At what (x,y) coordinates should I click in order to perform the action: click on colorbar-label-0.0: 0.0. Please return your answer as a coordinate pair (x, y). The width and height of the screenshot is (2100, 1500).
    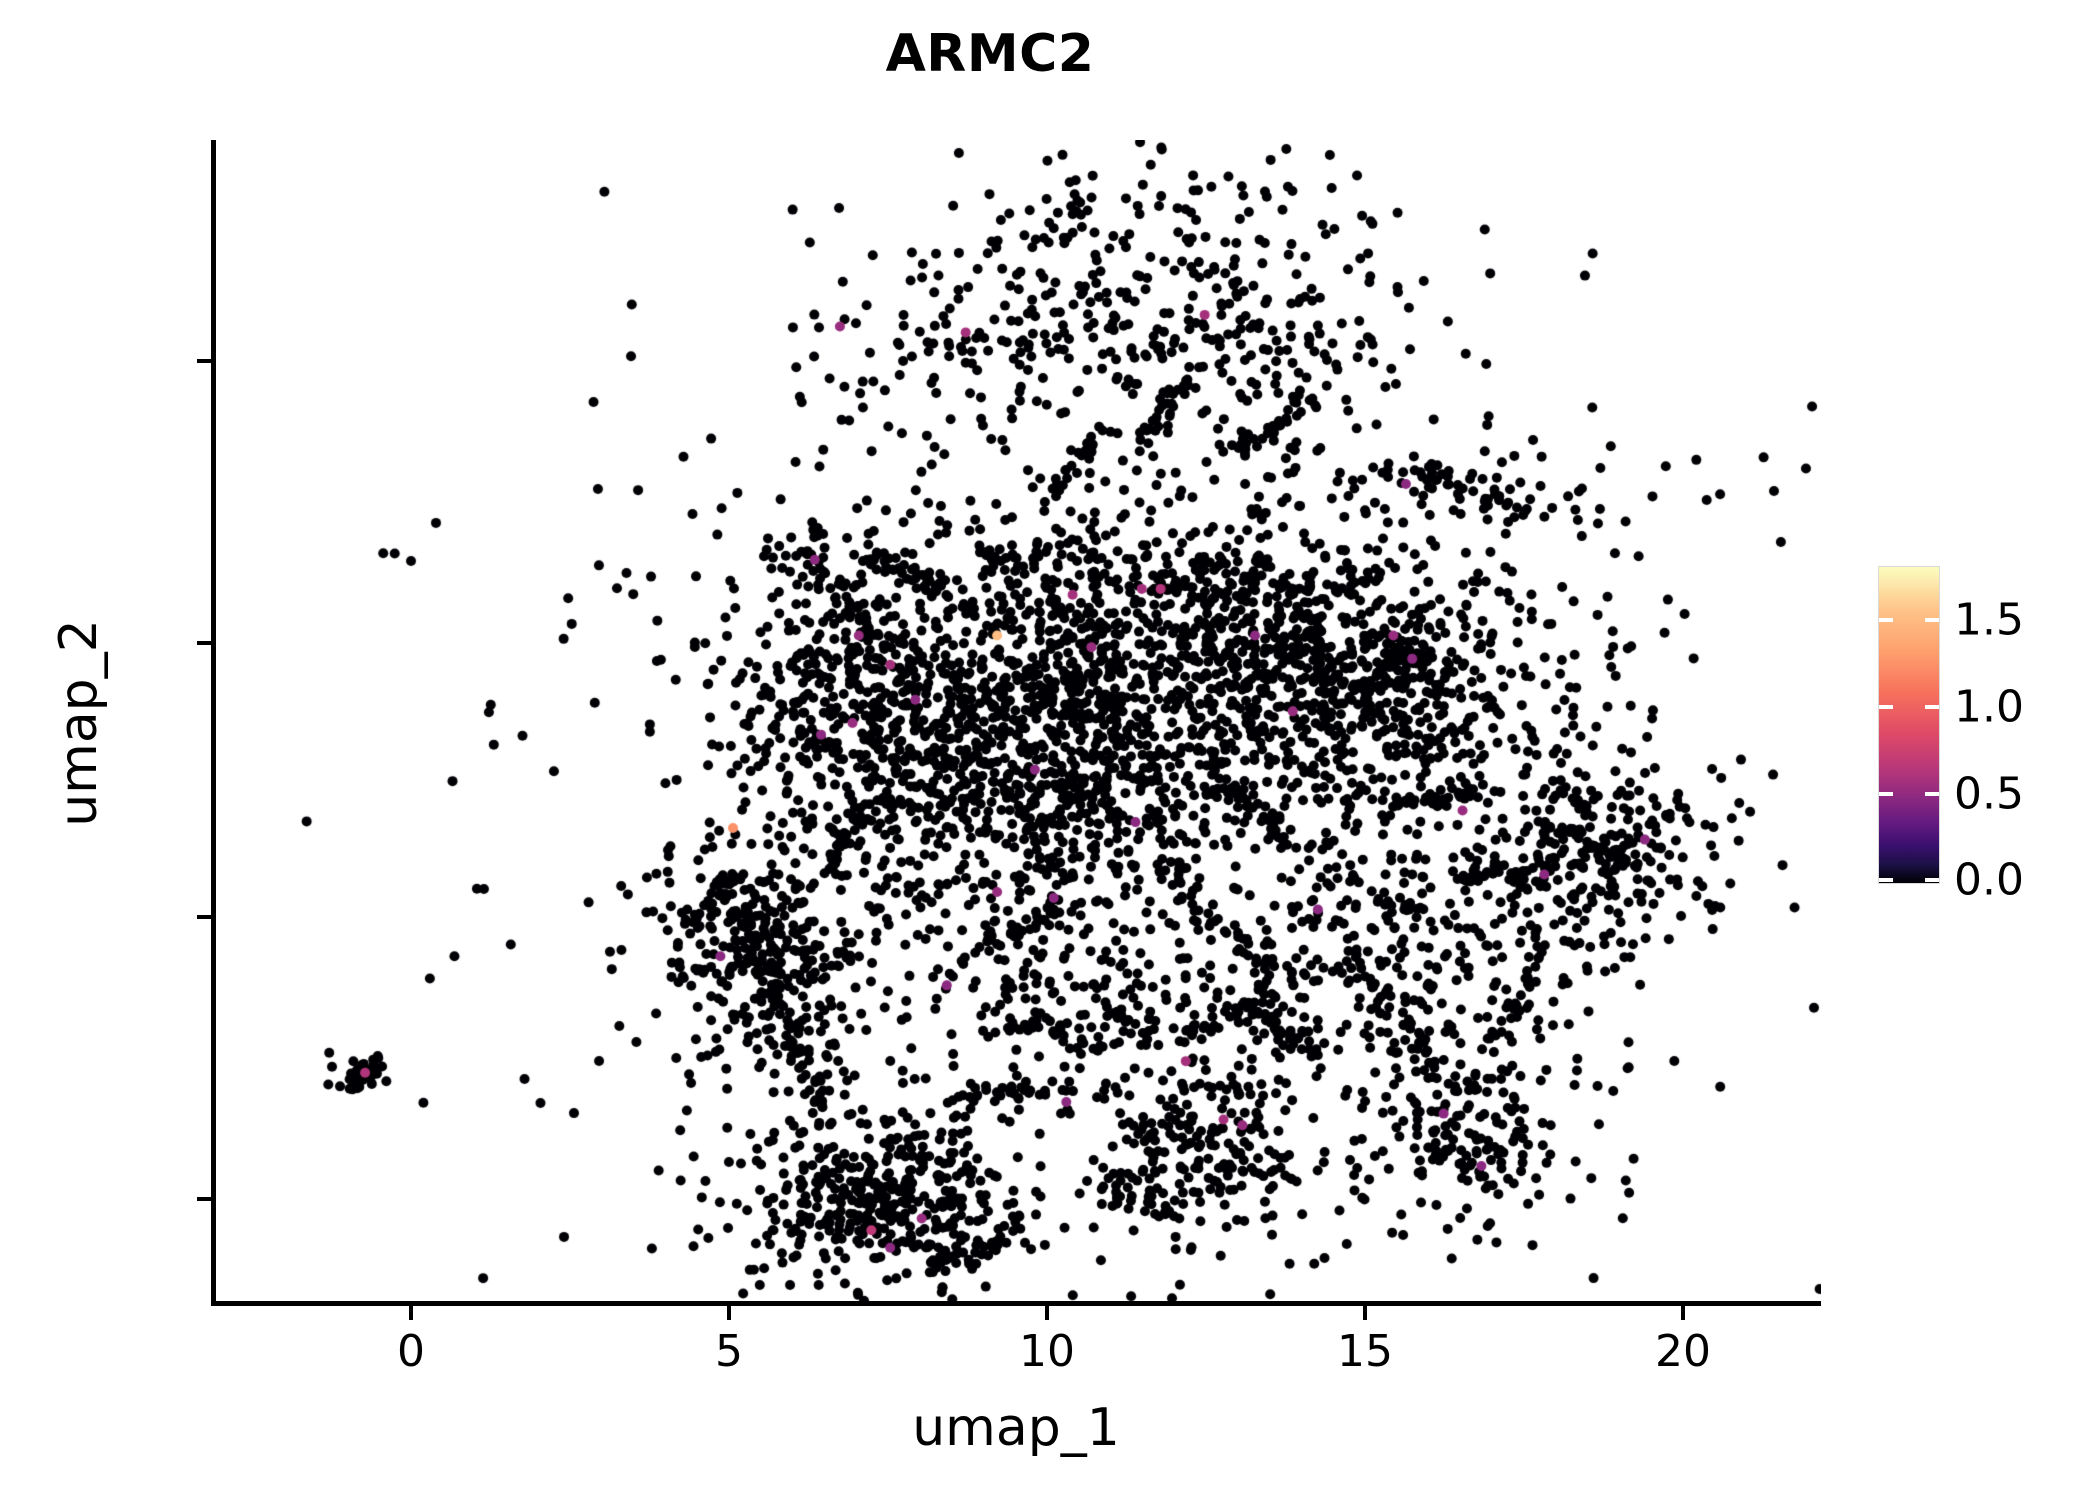
    Looking at the image, I should click on (1989, 880).